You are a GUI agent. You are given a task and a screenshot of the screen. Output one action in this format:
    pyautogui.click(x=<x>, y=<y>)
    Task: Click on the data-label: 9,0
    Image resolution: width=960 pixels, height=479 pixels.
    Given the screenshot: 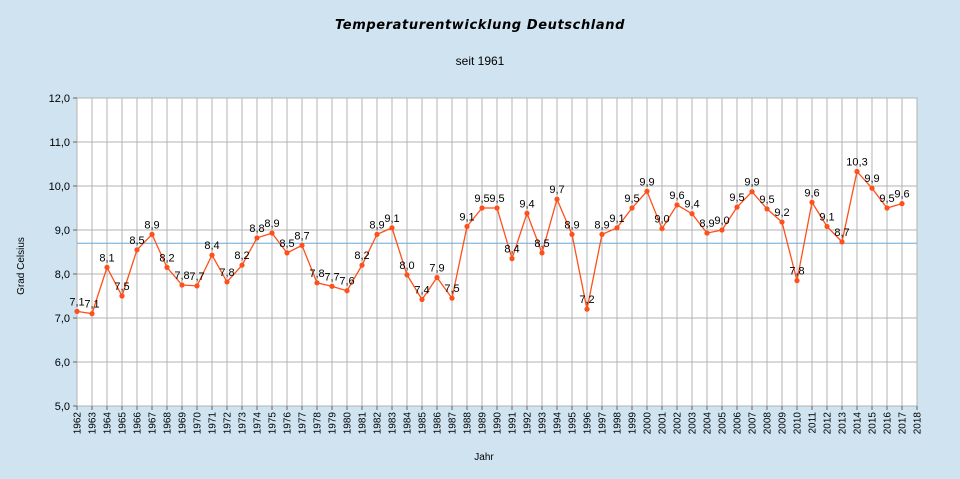 What is the action you would take?
    pyautogui.click(x=661, y=220)
    